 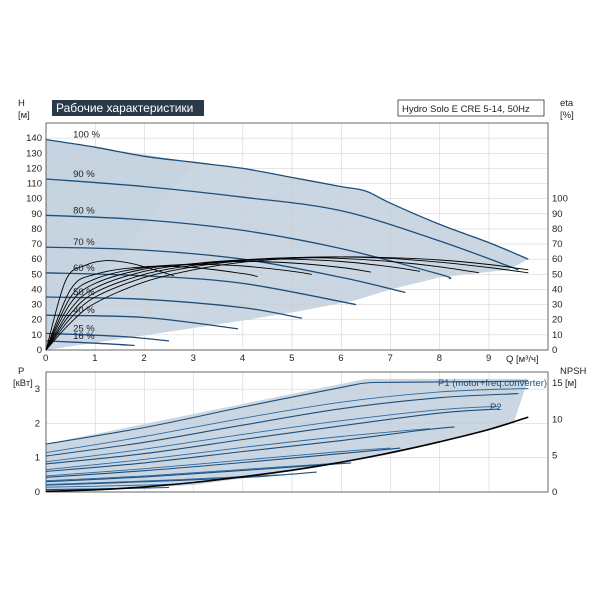 What do you see at coordinates (242, 358) in the screenshot?
I see `x-tick-label: 4` at bounding box center [242, 358].